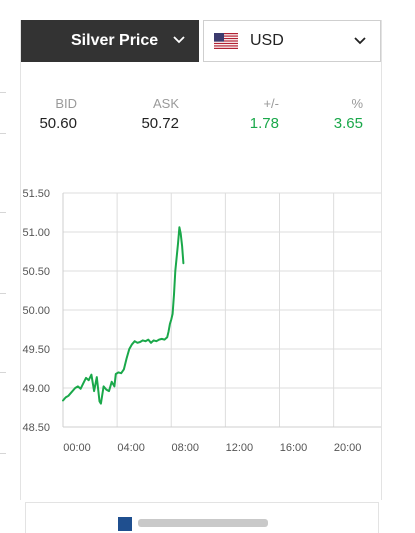 The height and width of the screenshot is (533, 415). What do you see at coordinates (271, 103) in the screenshot?
I see `change-label: +/-` at bounding box center [271, 103].